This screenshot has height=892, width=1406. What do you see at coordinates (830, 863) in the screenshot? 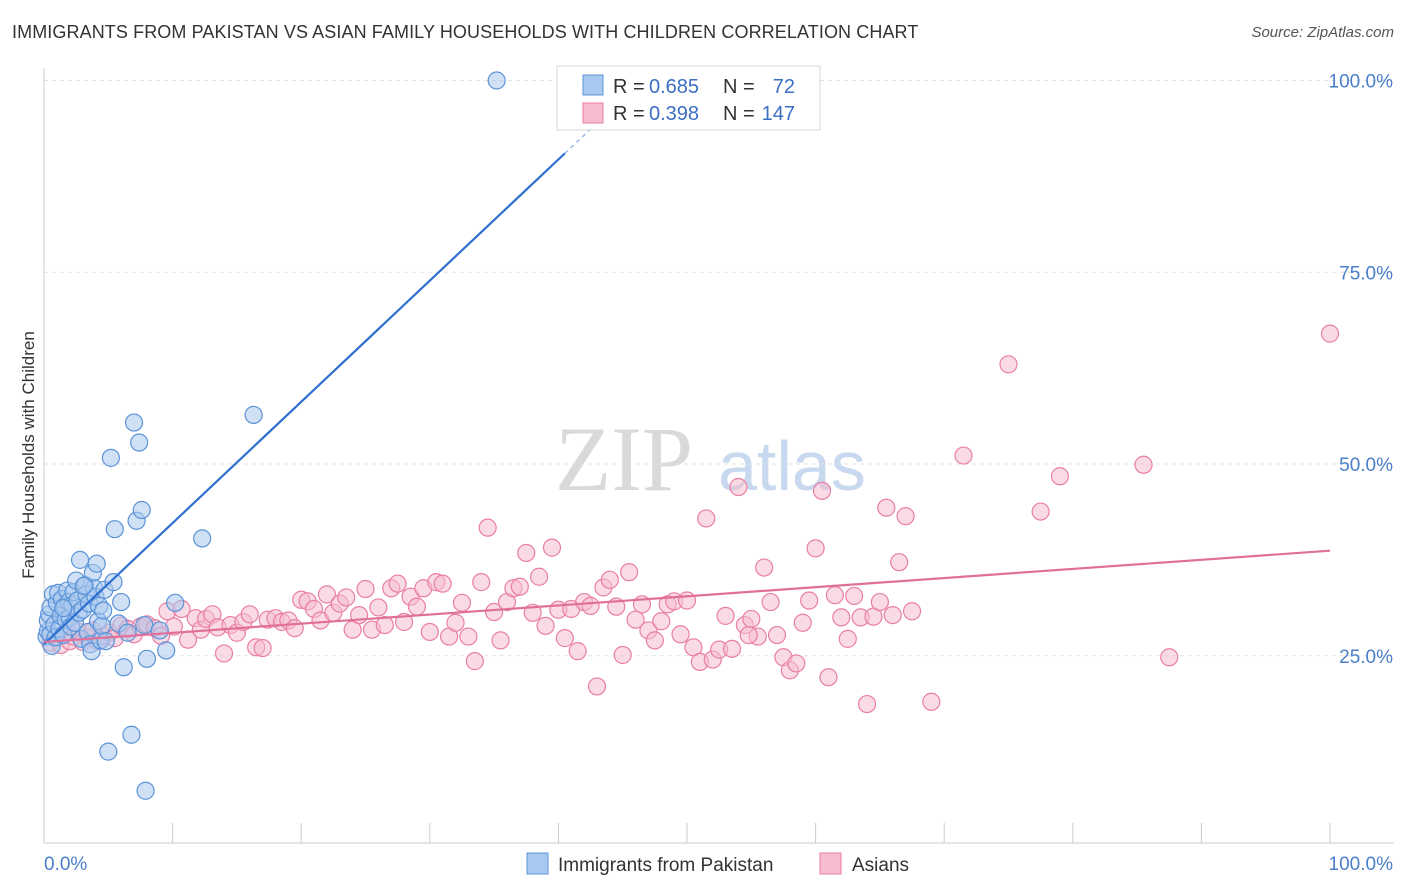
I see `legend-swatch-asians` at bounding box center [830, 863].